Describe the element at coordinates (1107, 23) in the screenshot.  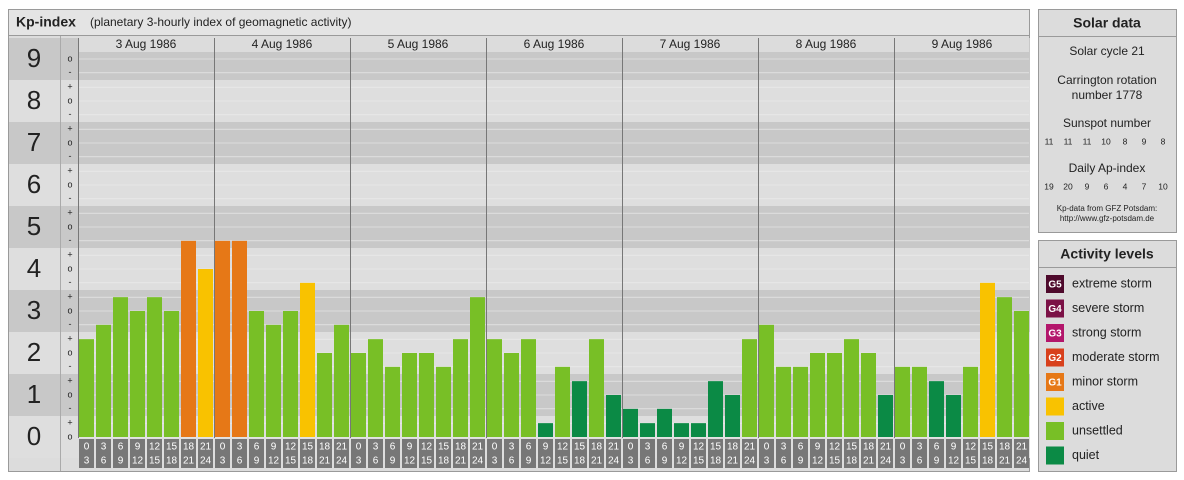
I see `solar-title: Solar data` at that location.